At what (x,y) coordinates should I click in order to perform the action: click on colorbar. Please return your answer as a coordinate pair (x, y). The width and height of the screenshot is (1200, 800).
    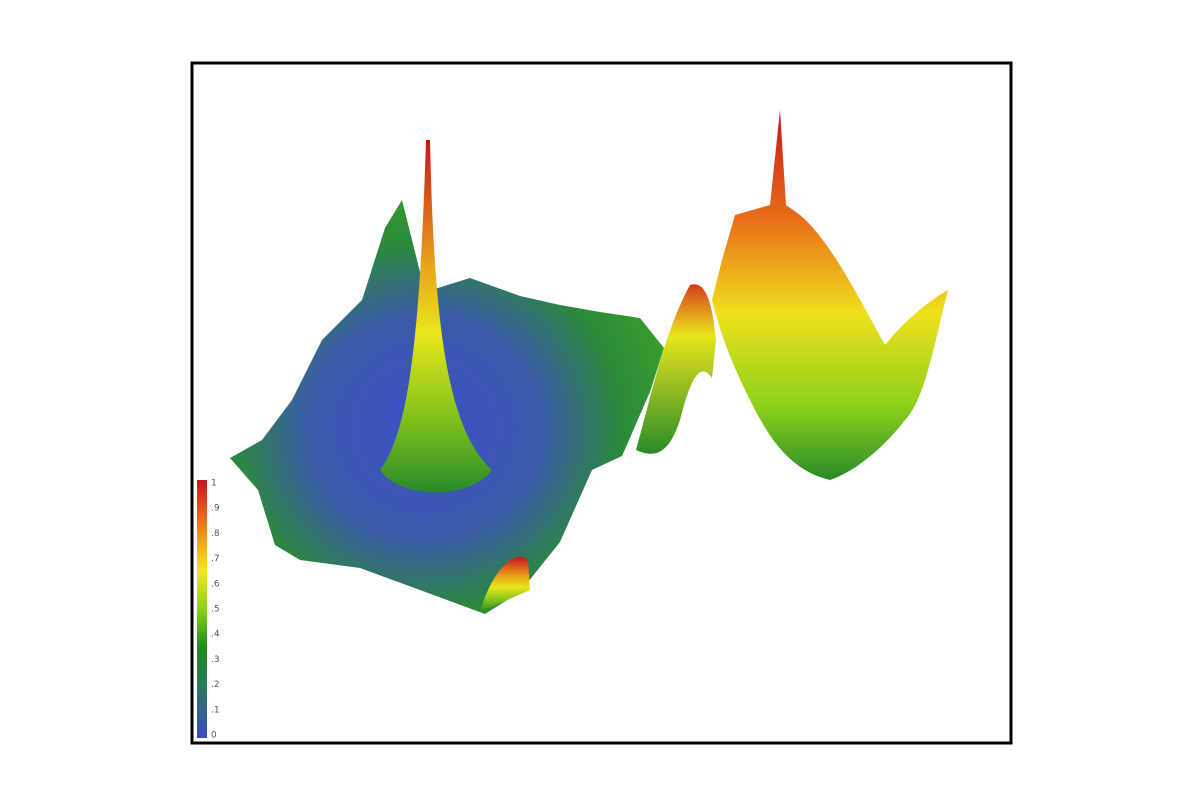
    Looking at the image, I should click on (202, 609).